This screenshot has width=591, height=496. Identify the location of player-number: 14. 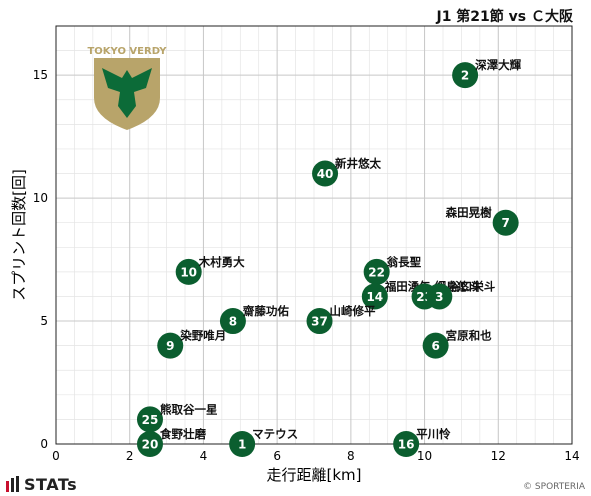
(374, 297).